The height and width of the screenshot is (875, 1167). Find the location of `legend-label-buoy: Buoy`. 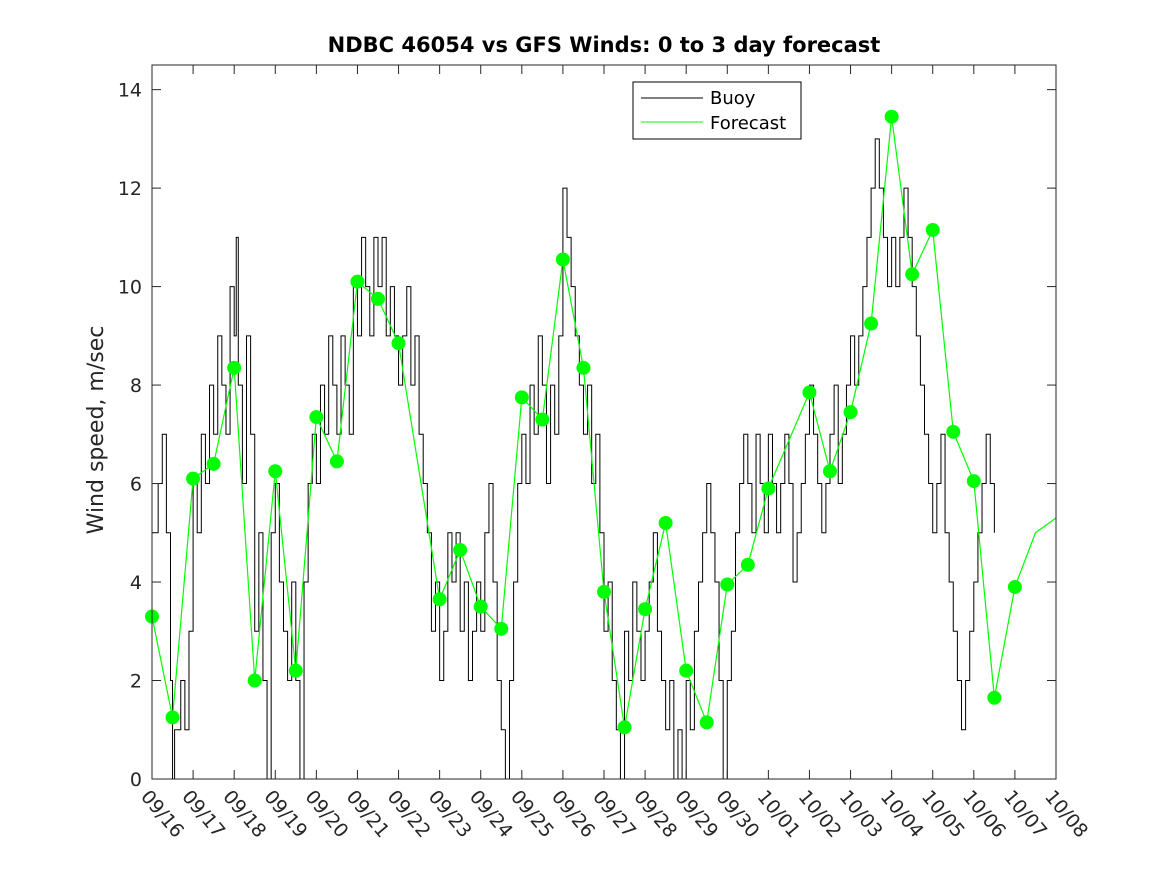

legend-label-buoy: Buoy is located at coordinates (733, 98).